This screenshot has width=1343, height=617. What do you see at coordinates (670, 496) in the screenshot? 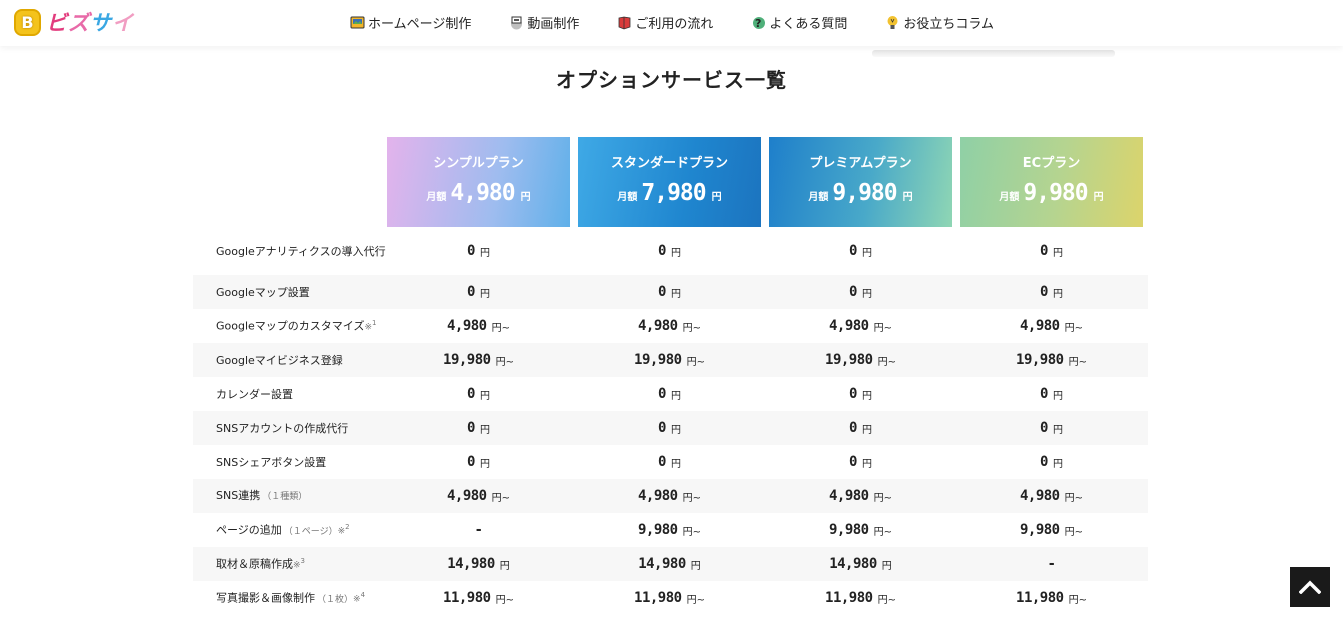
I see `table-row: SNS連携 （１種類） 4,980 円~ 4,980 円~ 4,980 円~ 4,980 円~` at bounding box center [670, 496].